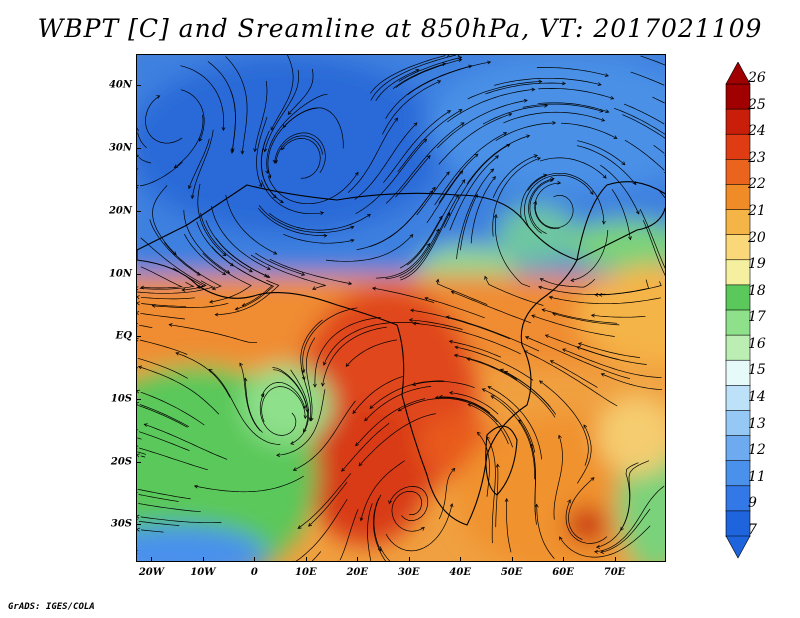 This screenshot has height=618, width=800. What do you see at coordinates (757, 104) in the screenshot?
I see `colorbar-label: 25` at bounding box center [757, 104].